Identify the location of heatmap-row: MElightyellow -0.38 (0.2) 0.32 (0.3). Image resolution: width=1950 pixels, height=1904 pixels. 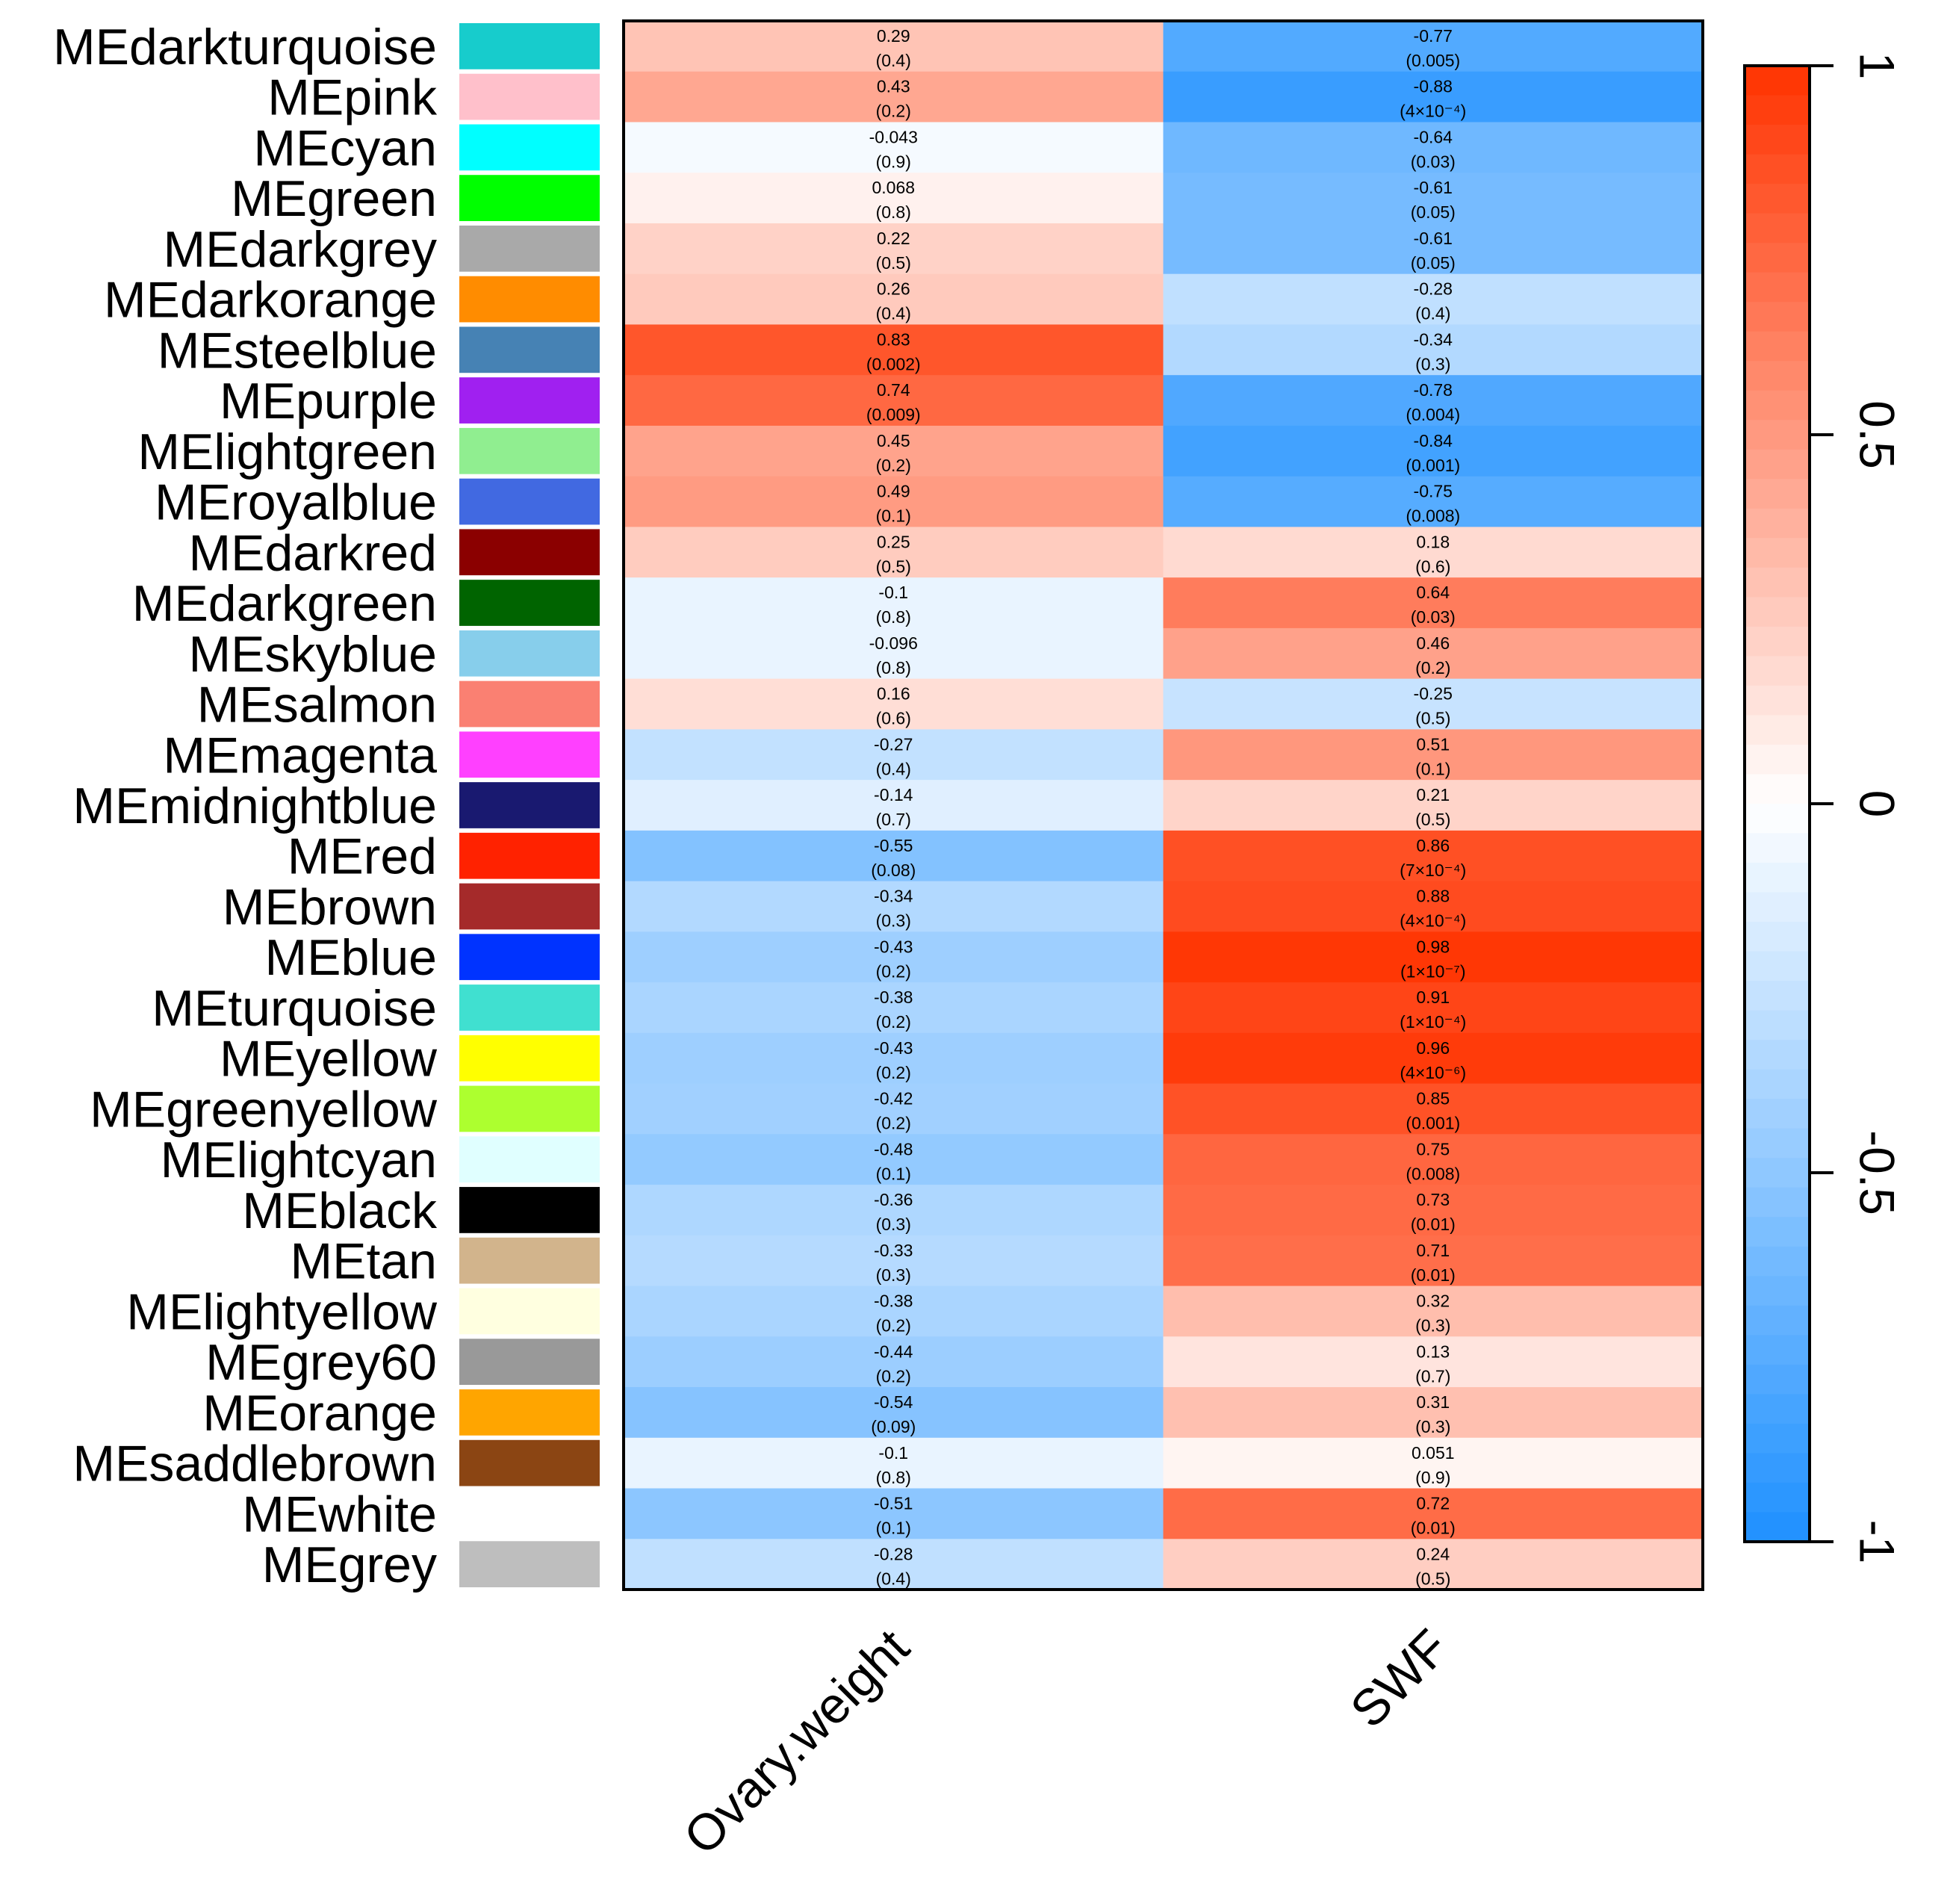
(914, 1311).